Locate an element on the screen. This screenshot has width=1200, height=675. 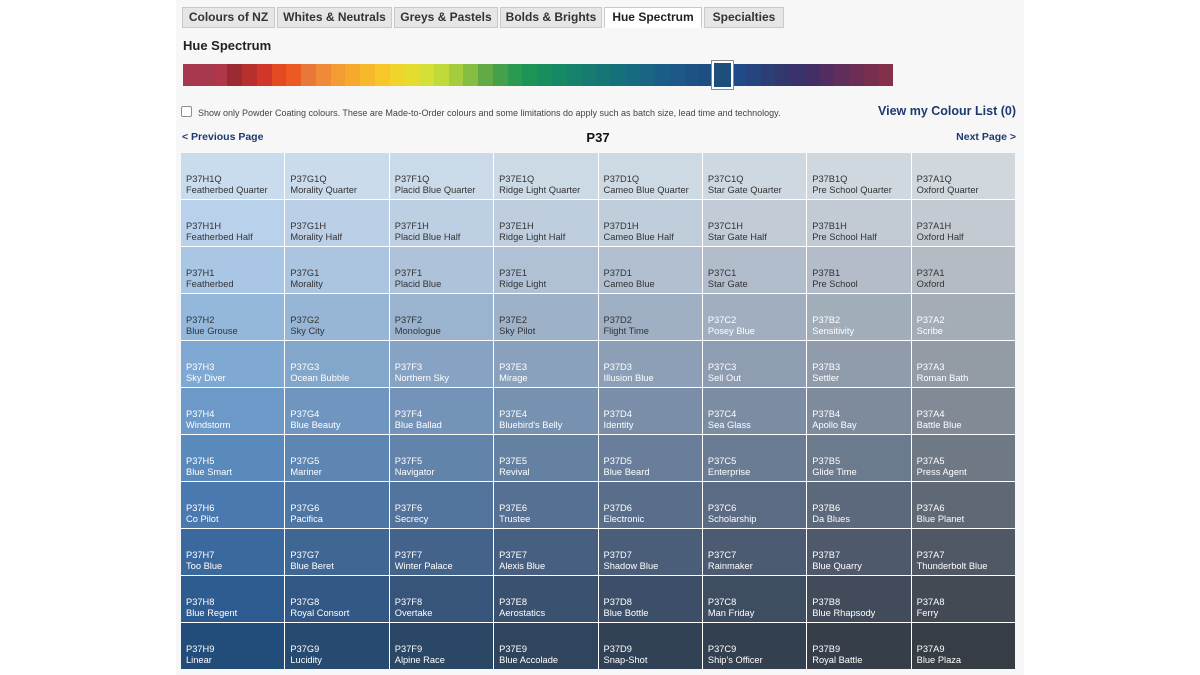
colour-cell: P37F2 Monologue is located at coordinates (441, 317).